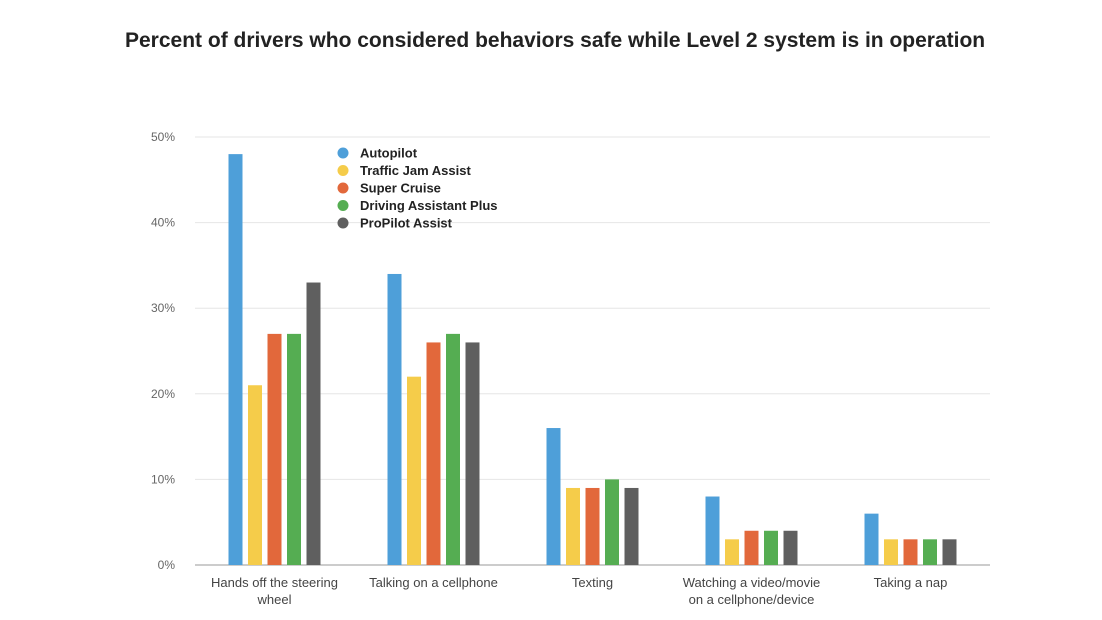 Image resolution: width=1102 pixels, height=620 pixels. I want to click on y-tick-label: 50%, so click(163, 137).